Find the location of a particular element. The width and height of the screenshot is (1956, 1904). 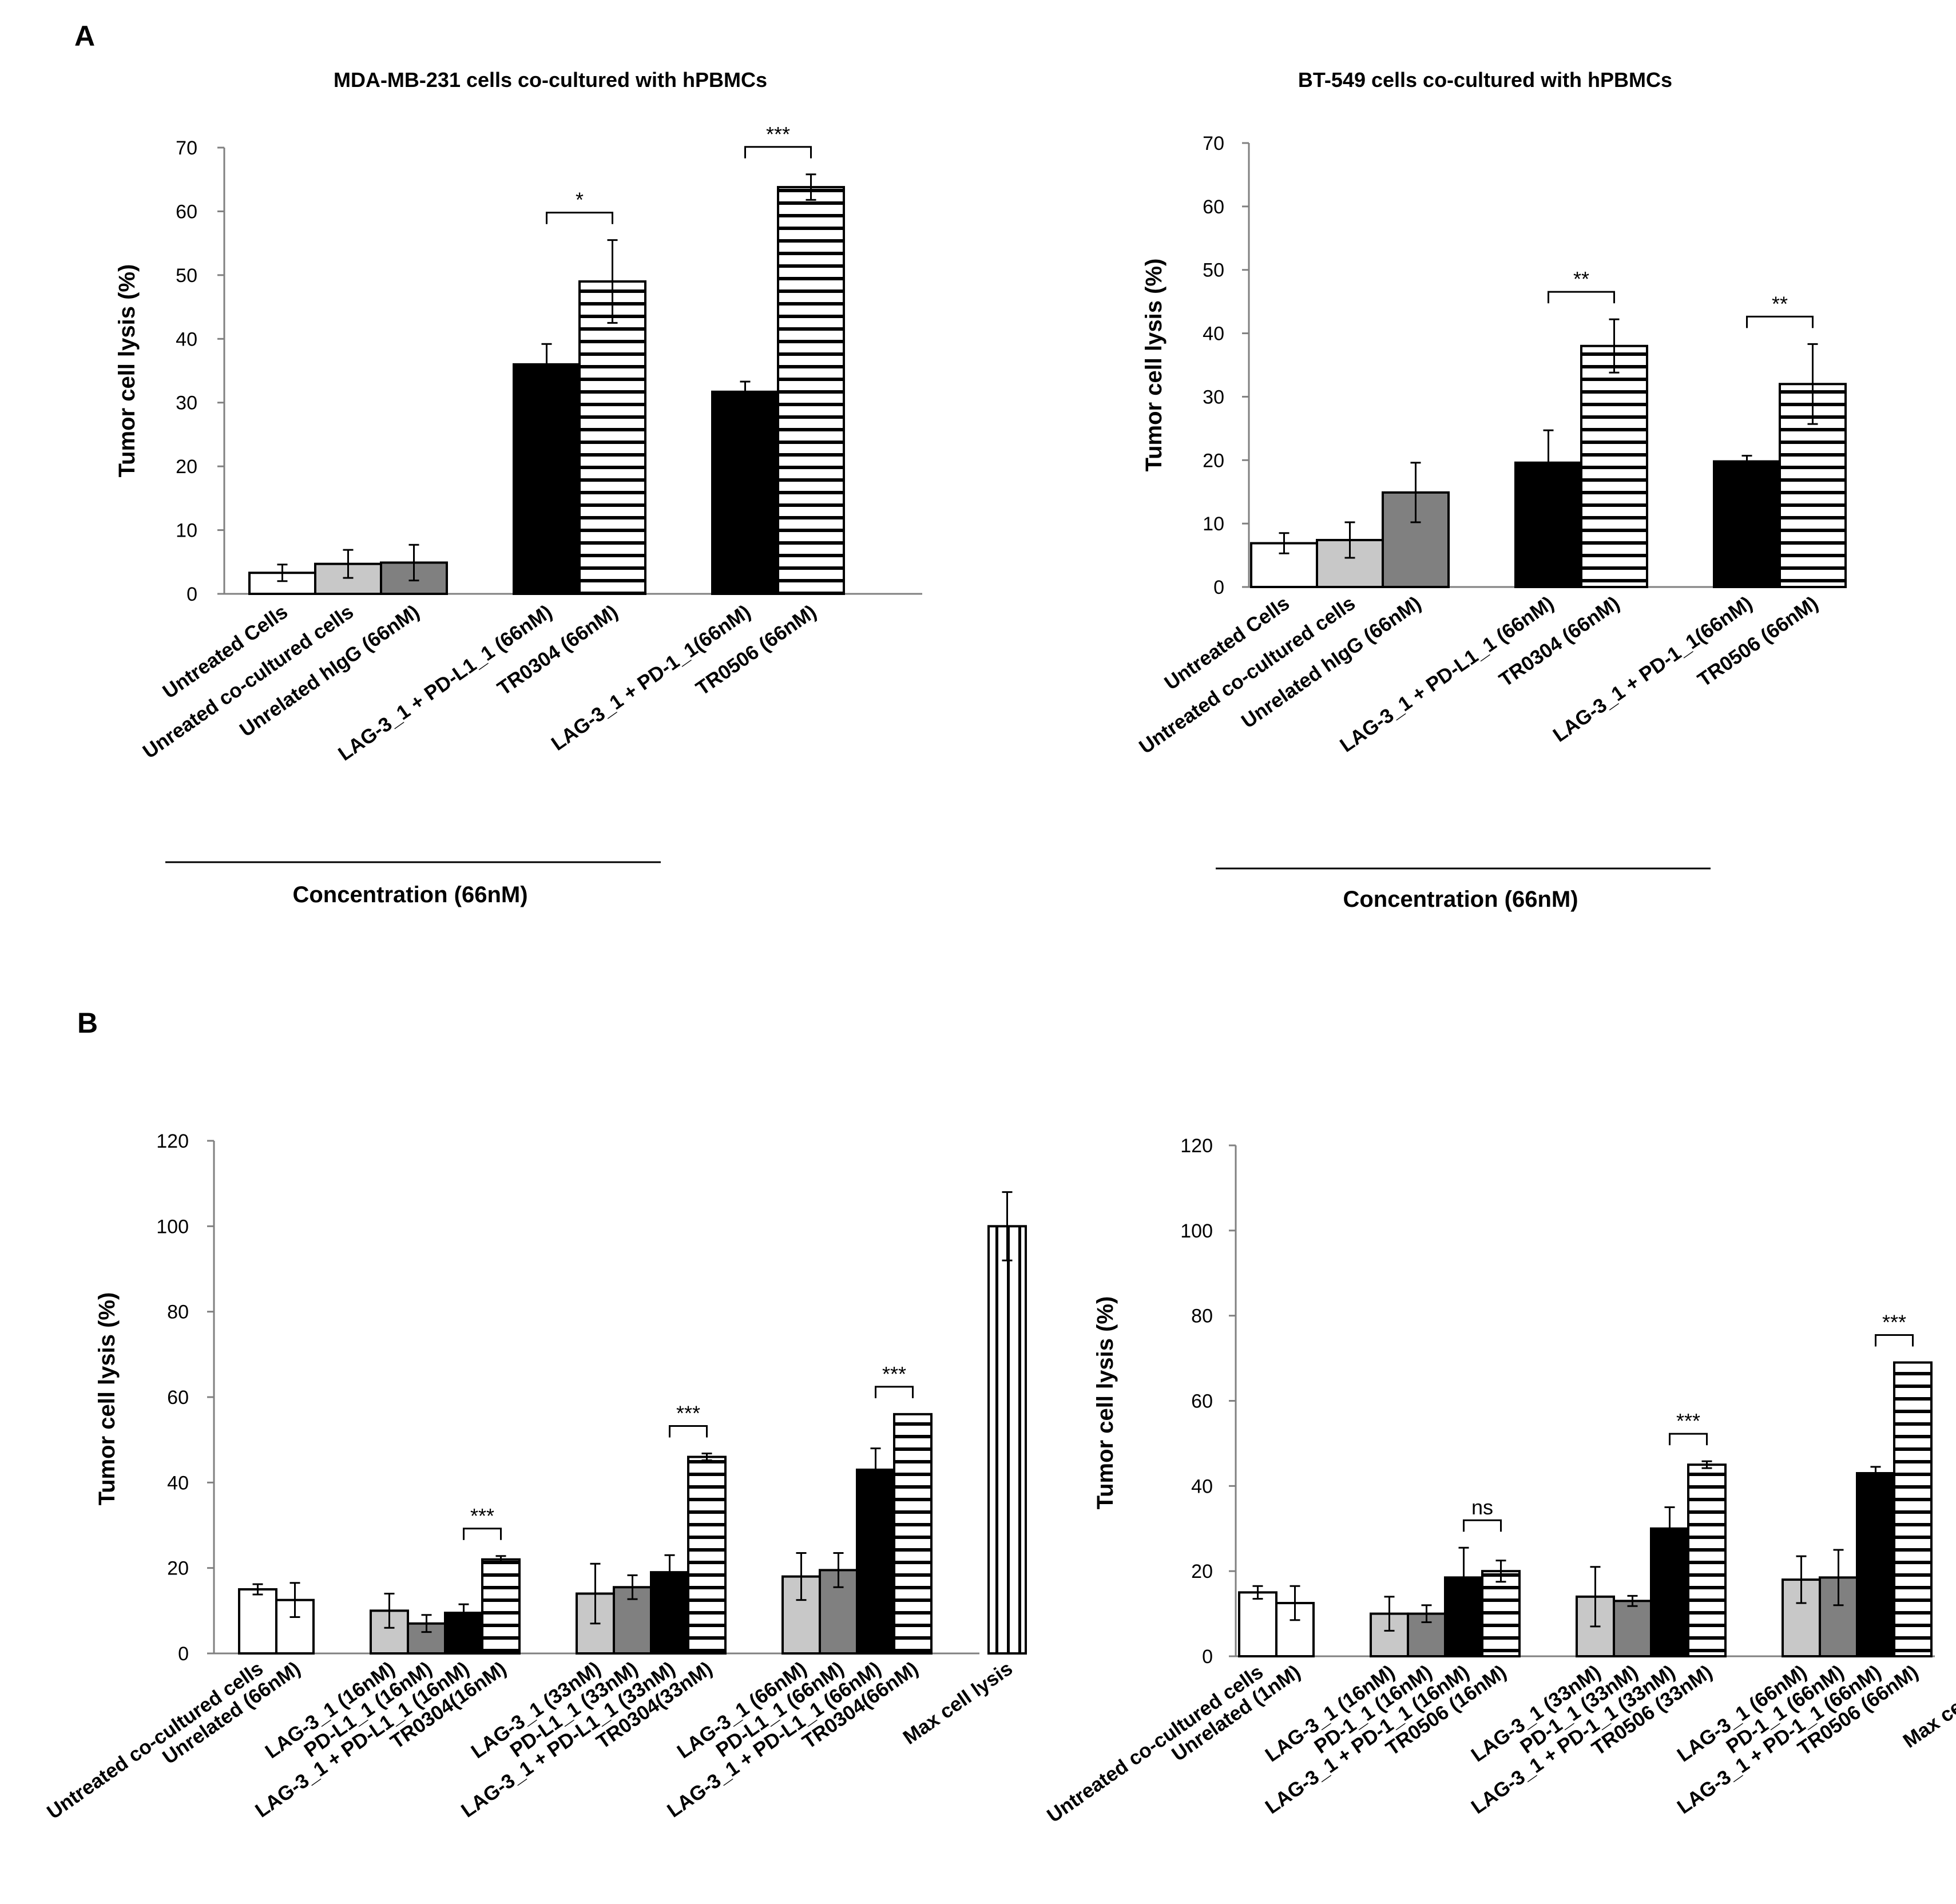

significance-label: * is located at coordinates (580, 200).